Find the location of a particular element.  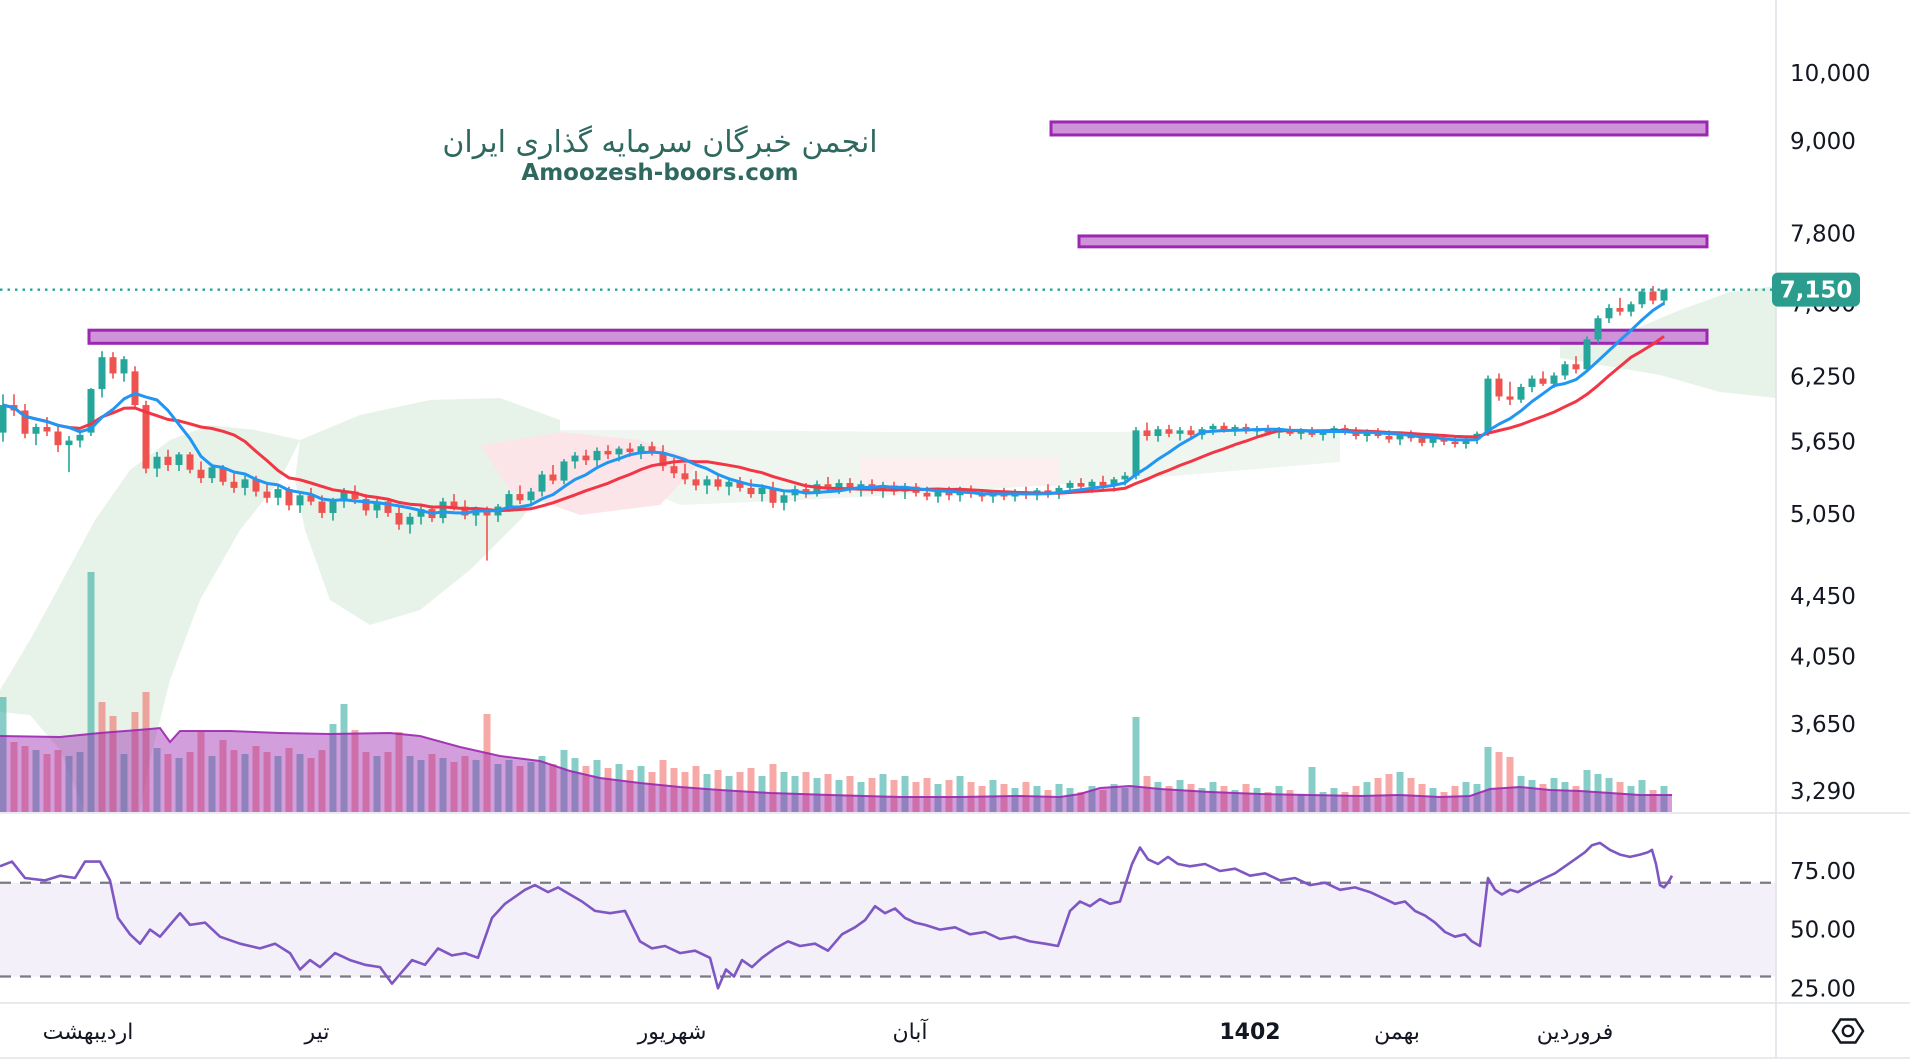

price-axis-label: 4,450 is located at coordinates (1823, 597).